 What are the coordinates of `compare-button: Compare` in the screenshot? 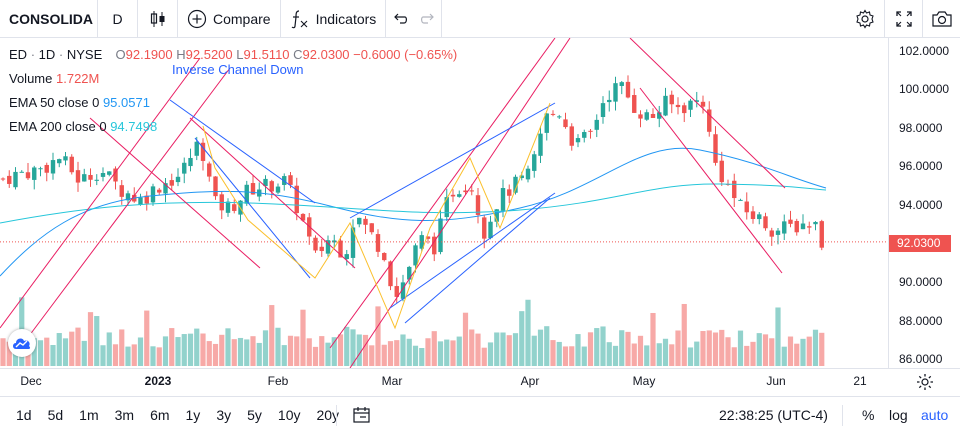 It's located at (229, 19).